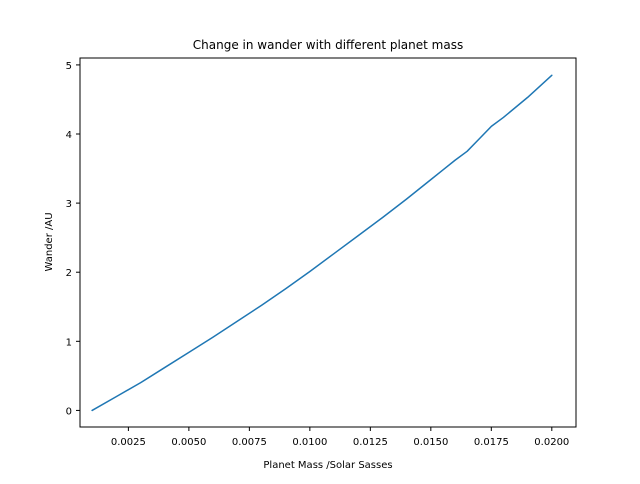 The width and height of the screenshot is (640, 484). What do you see at coordinates (309, 442) in the screenshot?
I see `x-tick-label: 0.0100` at bounding box center [309, 442].